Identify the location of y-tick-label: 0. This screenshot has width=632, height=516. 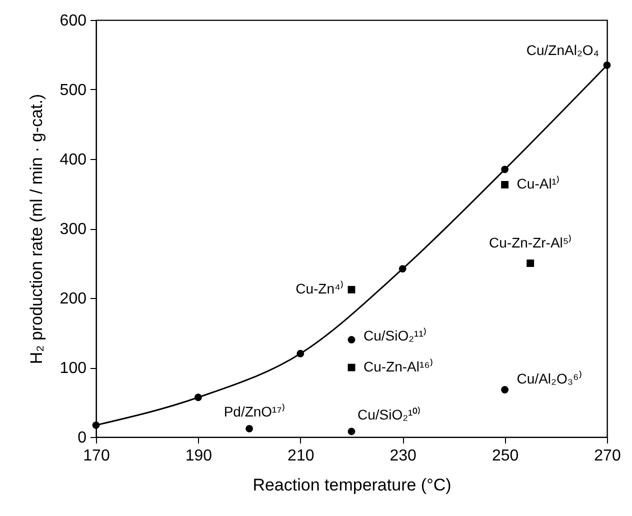
(82, 438).